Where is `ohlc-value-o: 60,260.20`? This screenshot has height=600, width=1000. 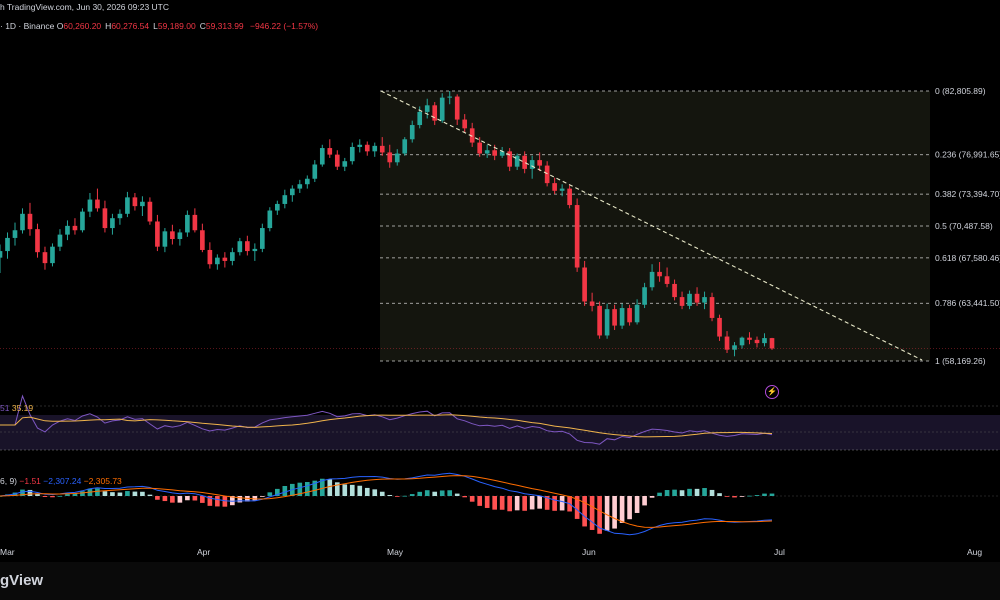
ohlc-value-o: 60,260.20 is located at coordinates (82, 26).